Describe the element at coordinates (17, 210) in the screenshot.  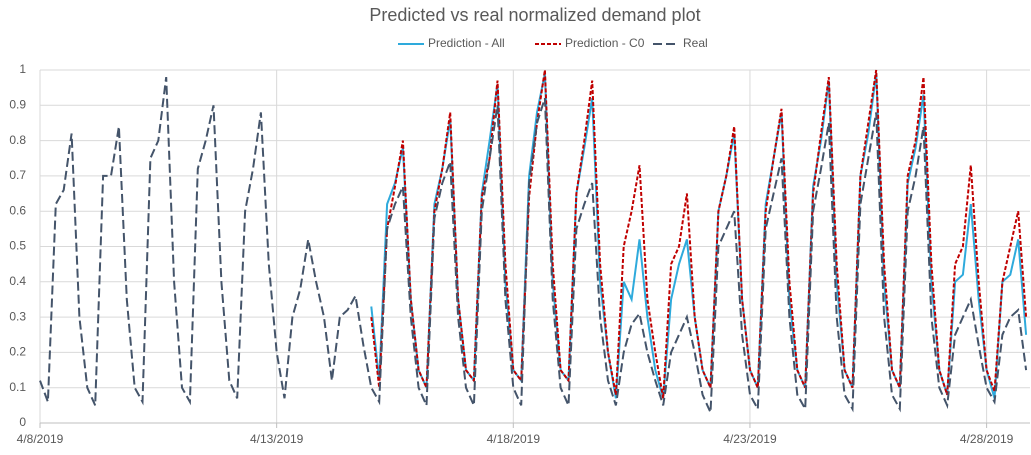
I see `y-tick-label: 0.6` at that location.